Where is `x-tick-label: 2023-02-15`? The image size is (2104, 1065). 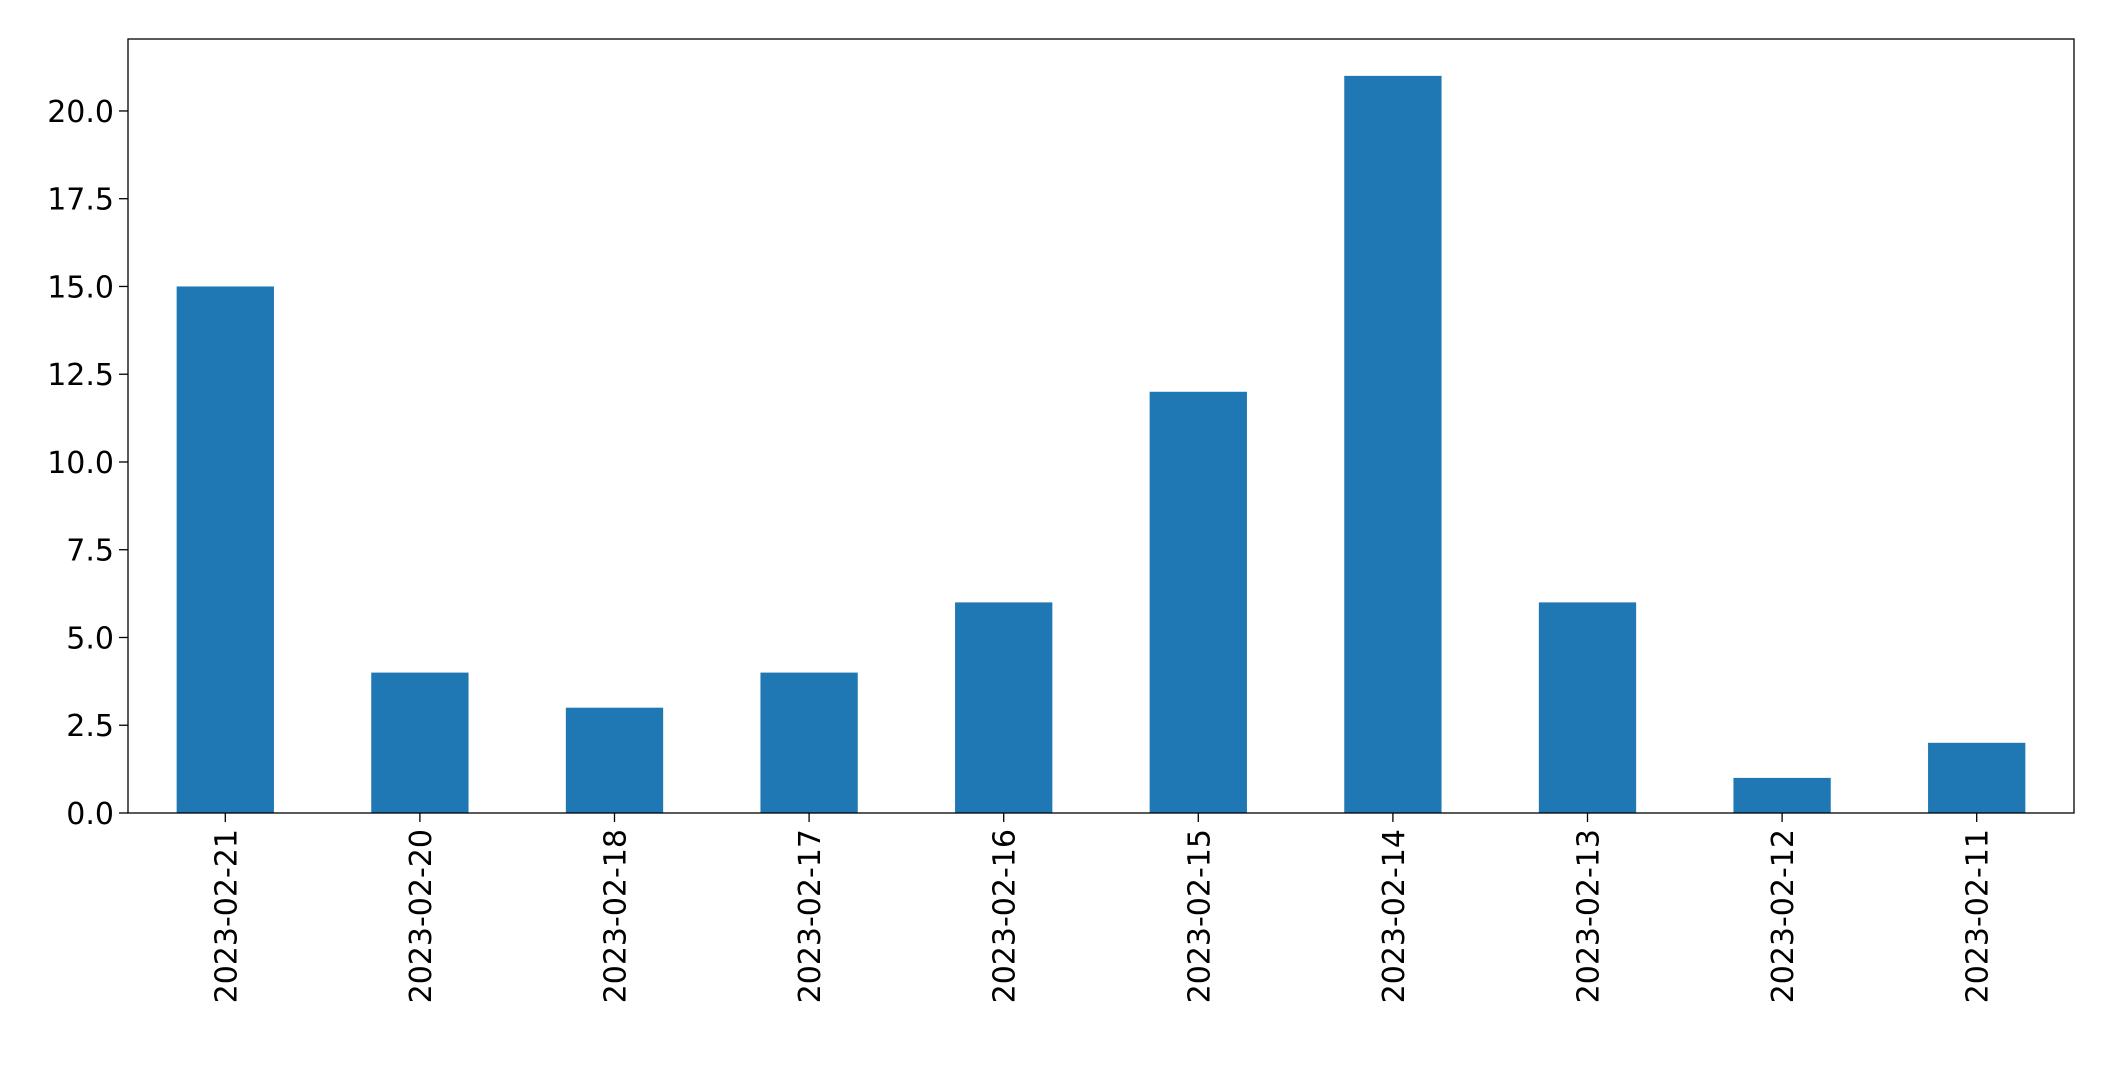
x-tick-label: 2023-02-15 is located at coordinates (1199, 916).